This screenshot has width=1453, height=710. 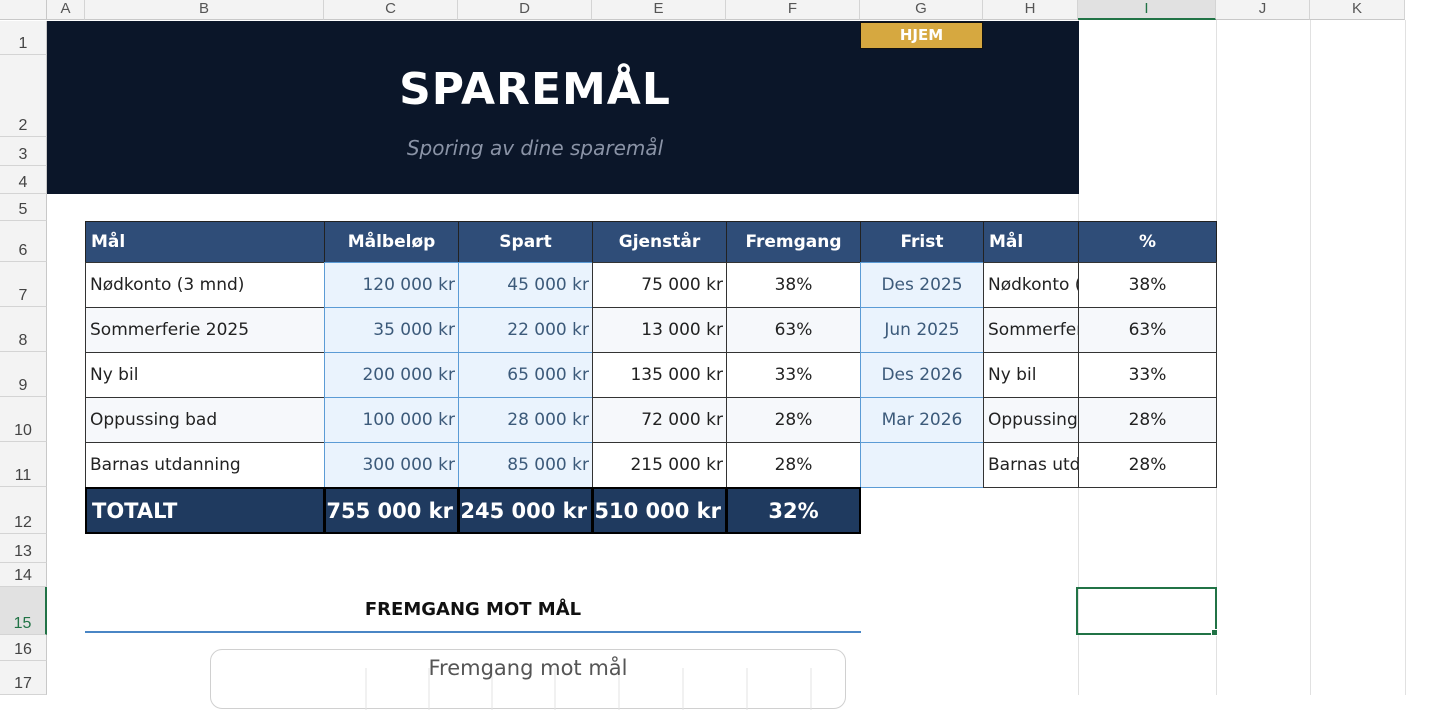 I want to click on table-cell-target-amount: 35 000 kr, so click(x=391, y=330).